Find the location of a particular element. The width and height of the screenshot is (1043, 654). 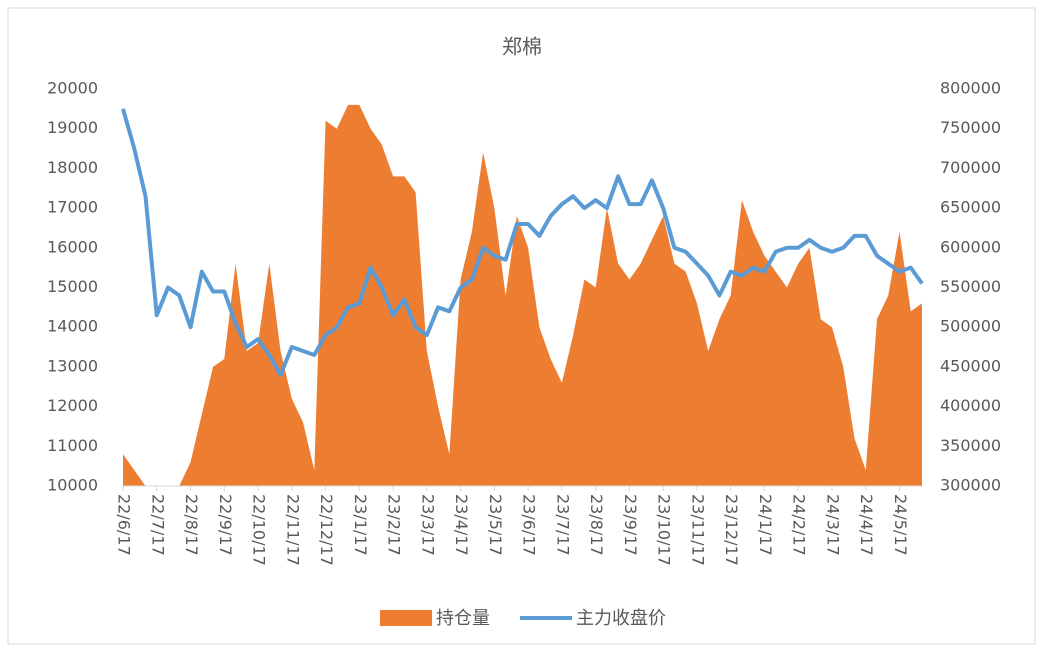

y2-tick-label: 450000 is located at coordinates (970, 365).